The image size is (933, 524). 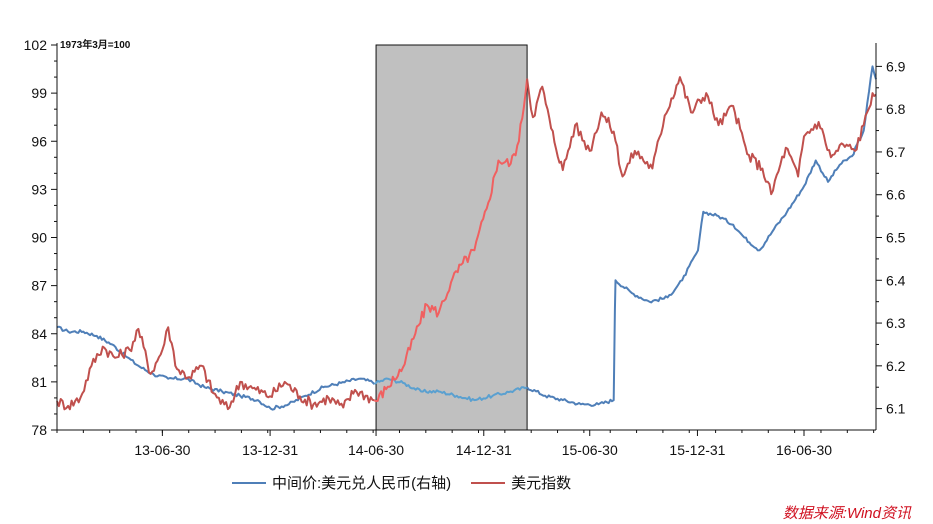 What do you see at coordinates (804, 450) in the screenshot?
I see `x-tick-label: 16-06-30` at bounding box center [804, 450].